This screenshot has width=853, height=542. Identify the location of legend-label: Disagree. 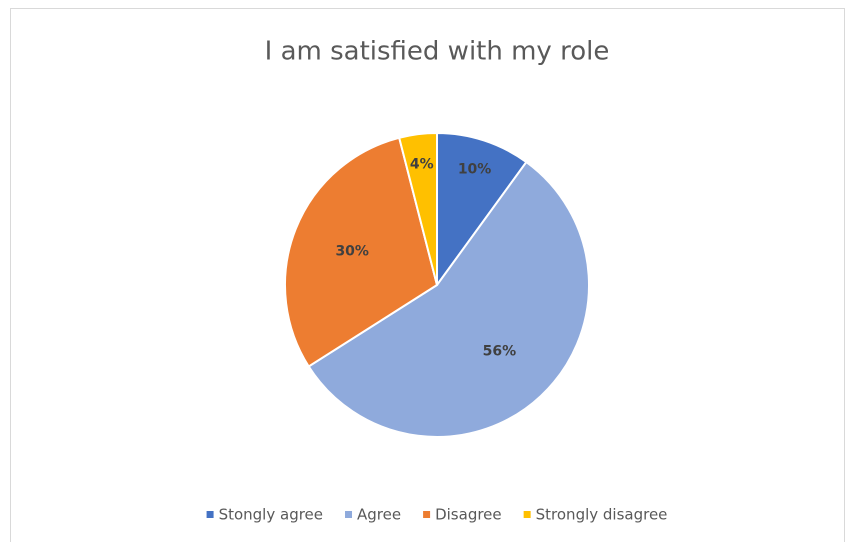
(468, 515).